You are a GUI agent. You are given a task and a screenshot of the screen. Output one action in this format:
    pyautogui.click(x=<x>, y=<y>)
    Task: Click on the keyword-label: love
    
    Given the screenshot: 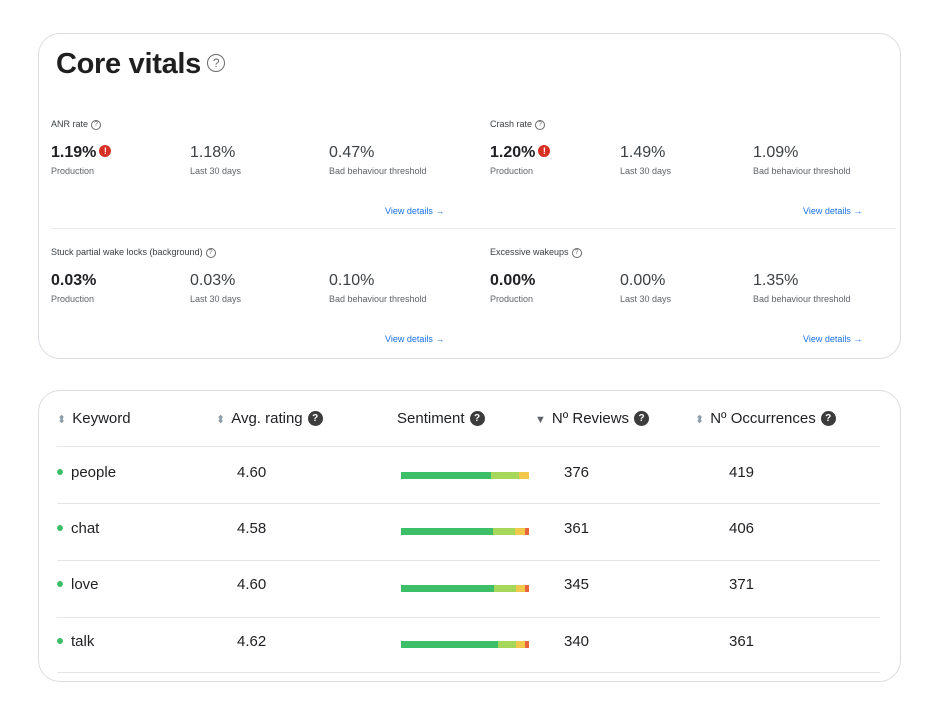 What is the action you would take?
    pyautogui.click(x=85, y=584)
    